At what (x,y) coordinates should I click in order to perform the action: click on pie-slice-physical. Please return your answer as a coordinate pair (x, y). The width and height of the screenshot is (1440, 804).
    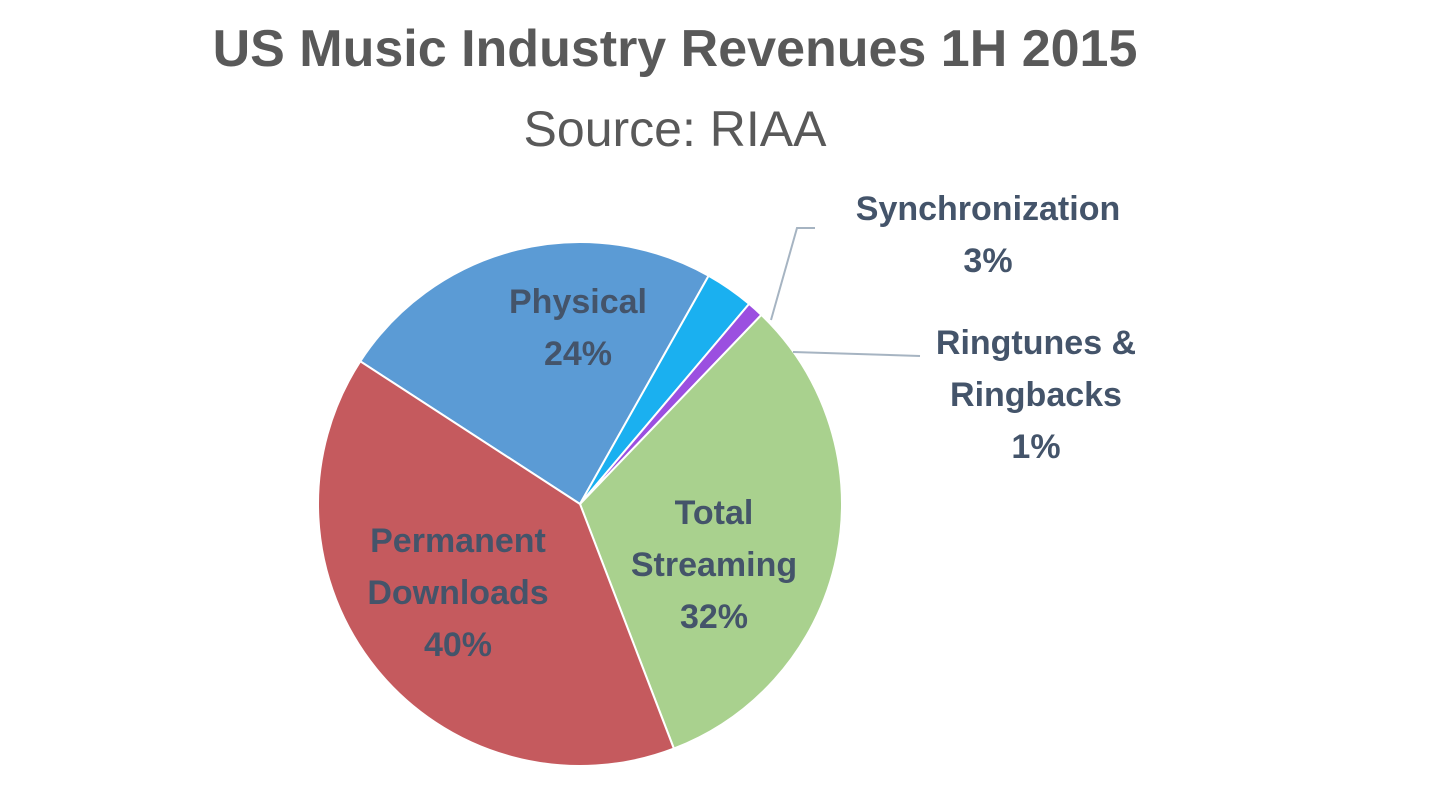
    Looking at the image, I should click on (534, 373).